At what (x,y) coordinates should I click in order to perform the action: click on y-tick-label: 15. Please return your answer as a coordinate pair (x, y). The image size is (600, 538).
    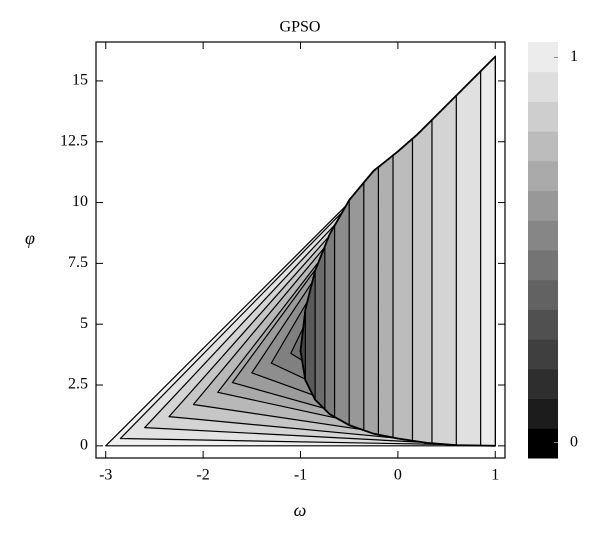
    Looking at the image, I should click on (80, 80).